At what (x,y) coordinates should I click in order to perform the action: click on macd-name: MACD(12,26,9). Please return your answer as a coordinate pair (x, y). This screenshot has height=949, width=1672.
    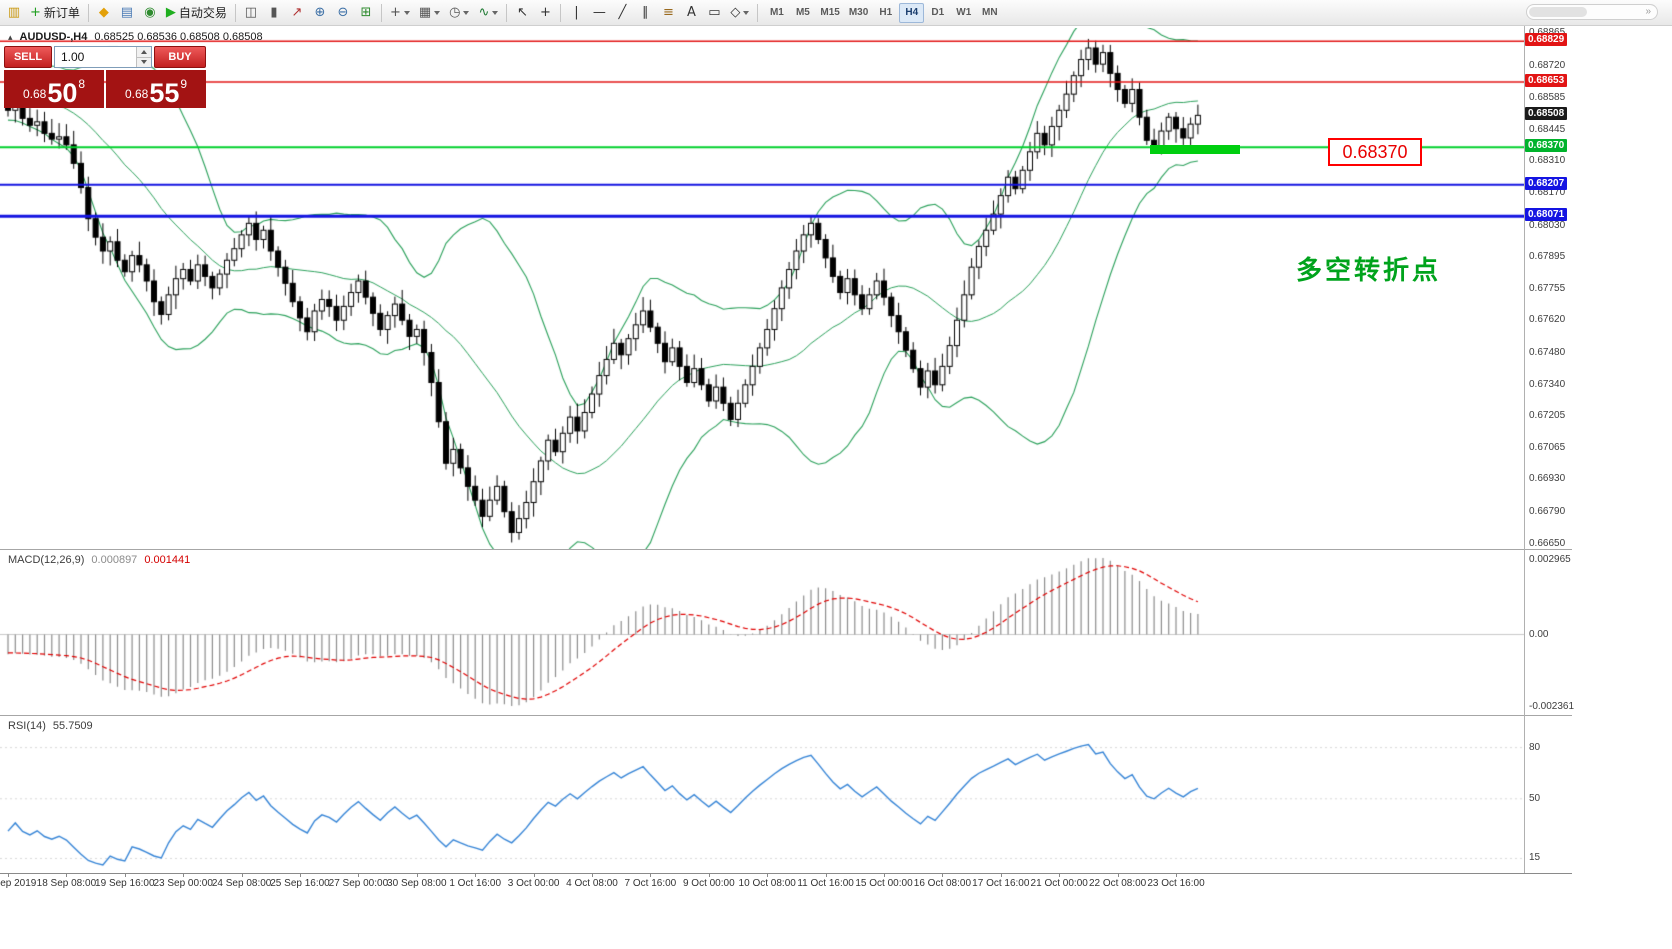
    Looking at the image, I should click on (46, 560).